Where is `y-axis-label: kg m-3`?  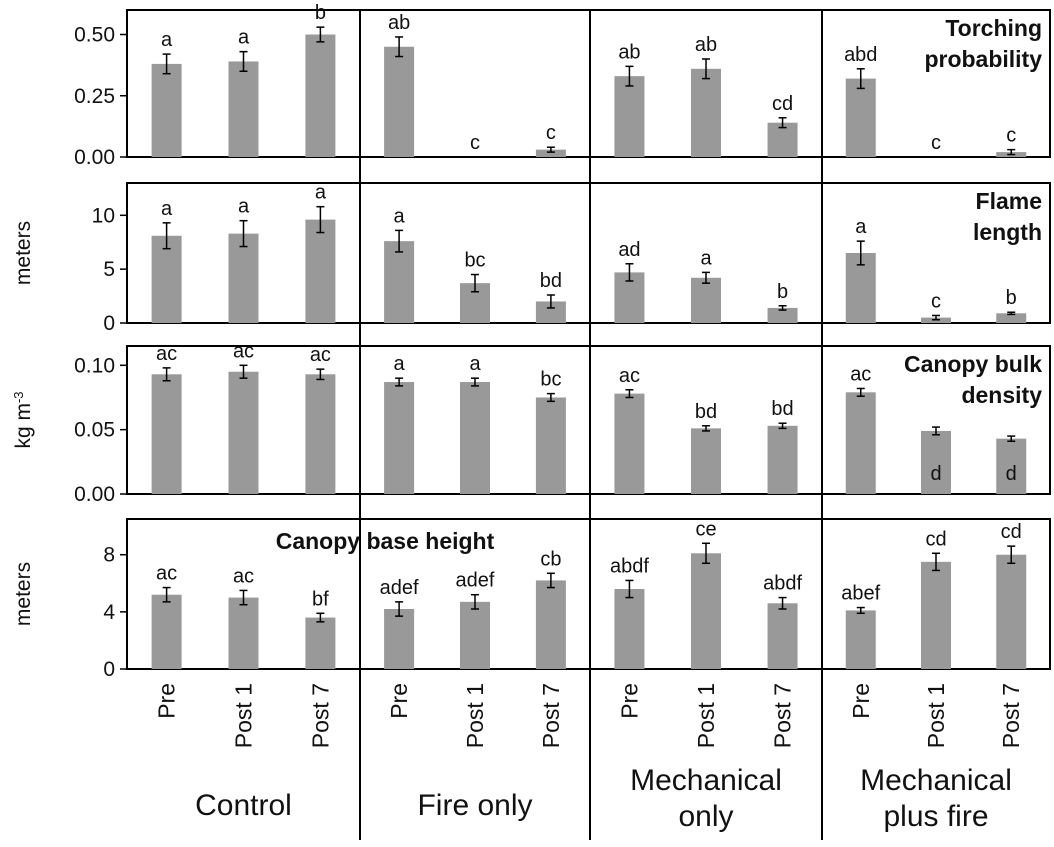 y-axis-label: kg m-3 is located at coordinates (23, 419).